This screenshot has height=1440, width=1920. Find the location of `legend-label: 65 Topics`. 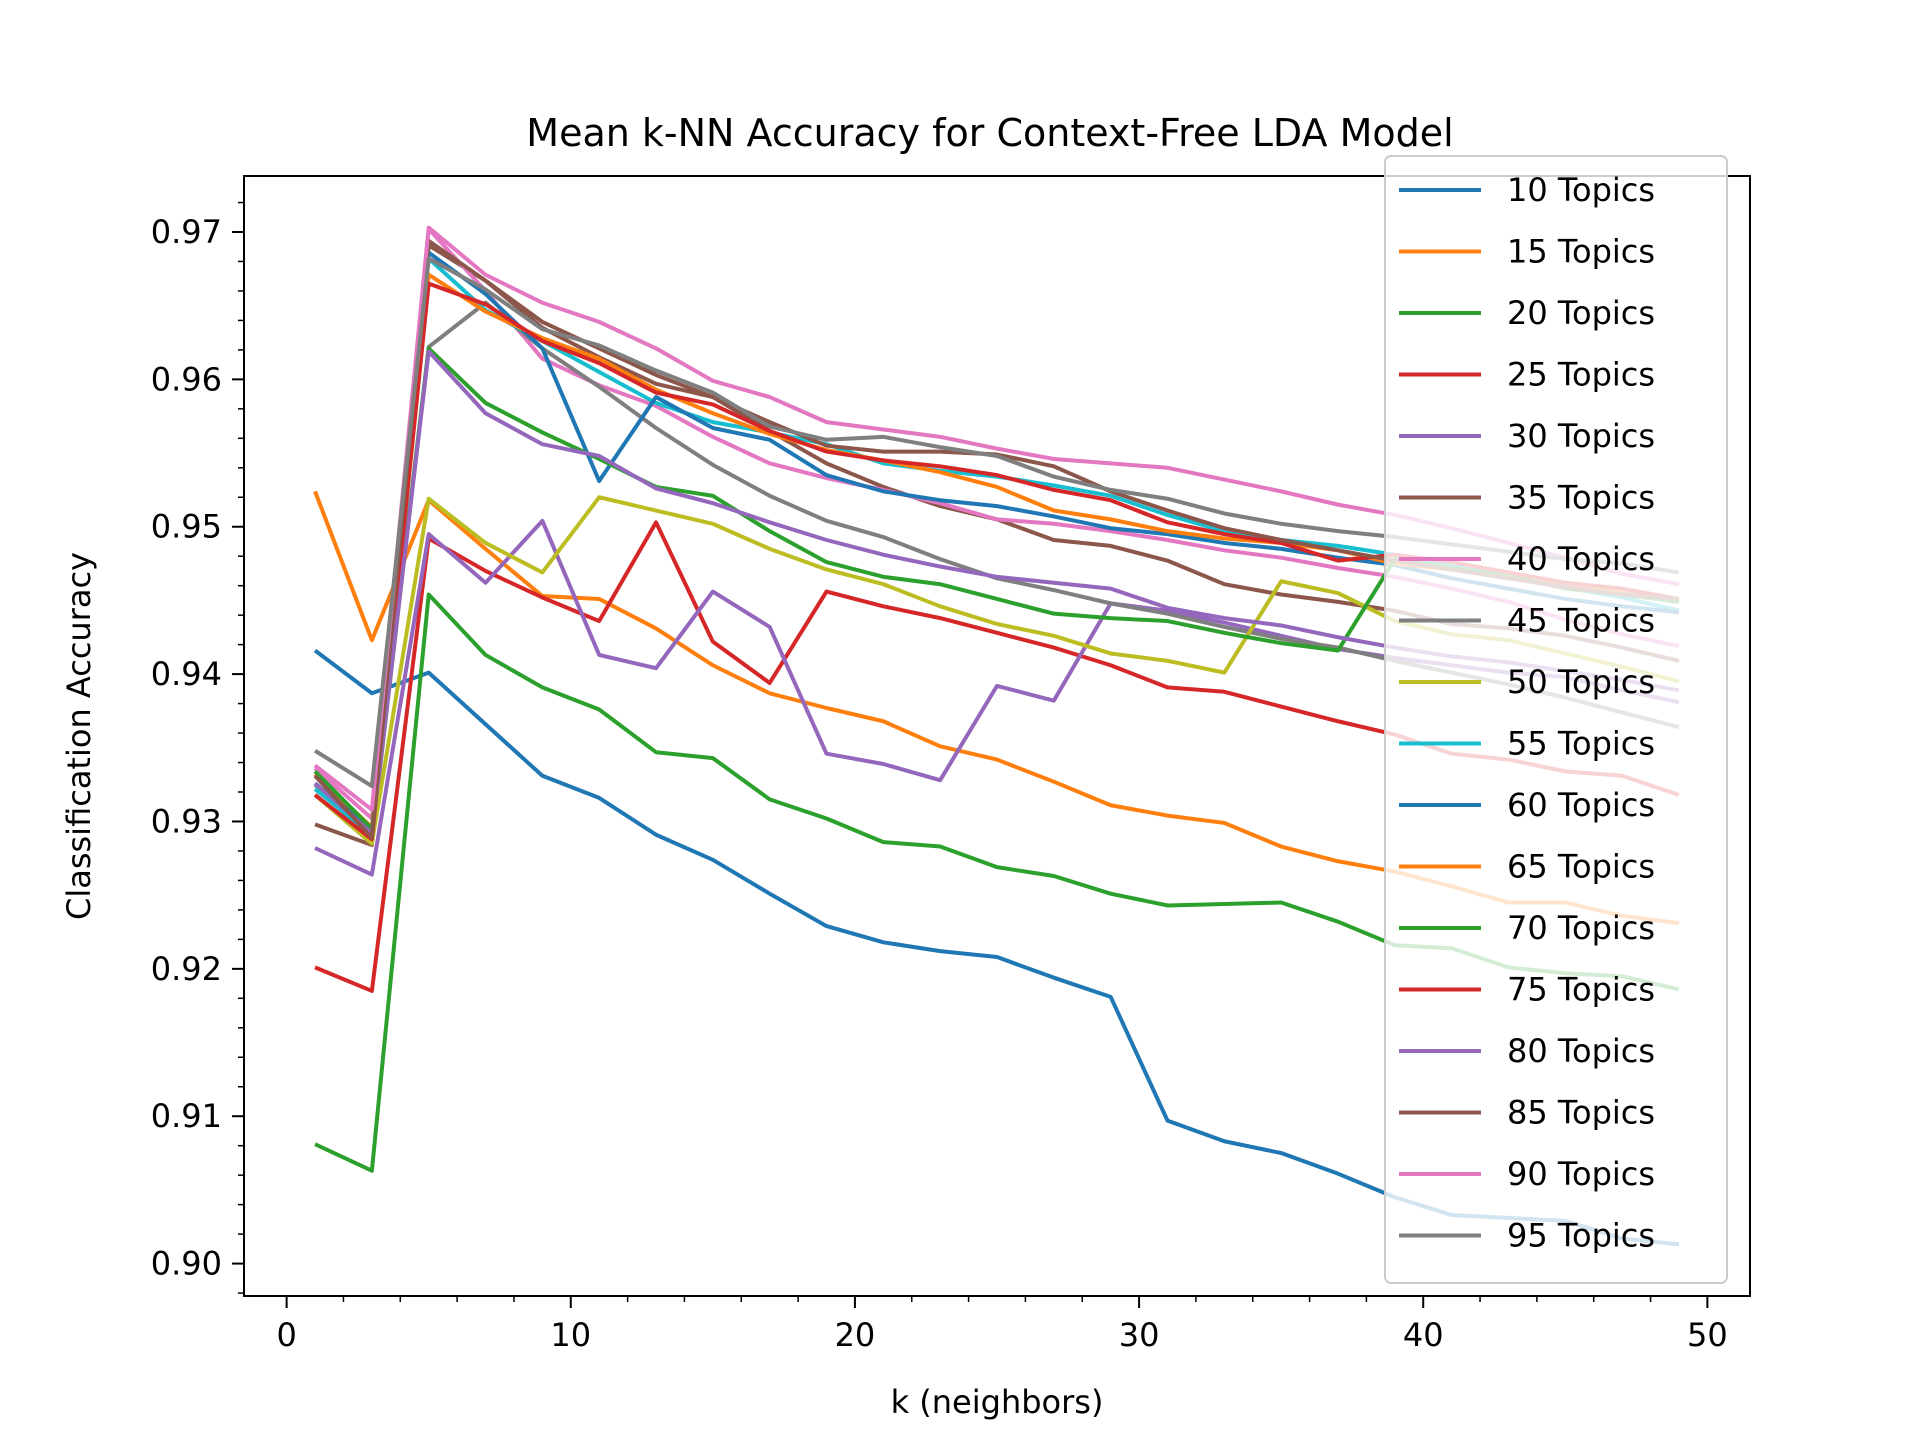

legend-label: 65 Topics is located at coordinates (1581, 867).